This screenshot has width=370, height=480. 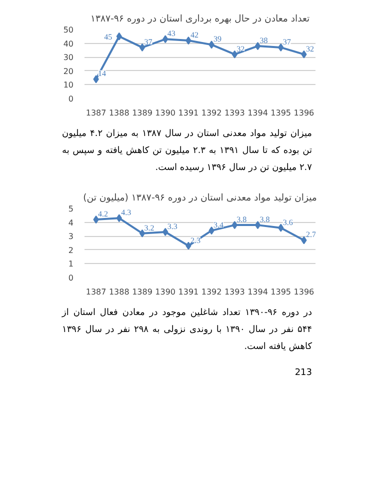 What do you see at coordinates (71, 223) in the screenshot?
I see `y-tick-label: 4` at bounding box center [71, 223].